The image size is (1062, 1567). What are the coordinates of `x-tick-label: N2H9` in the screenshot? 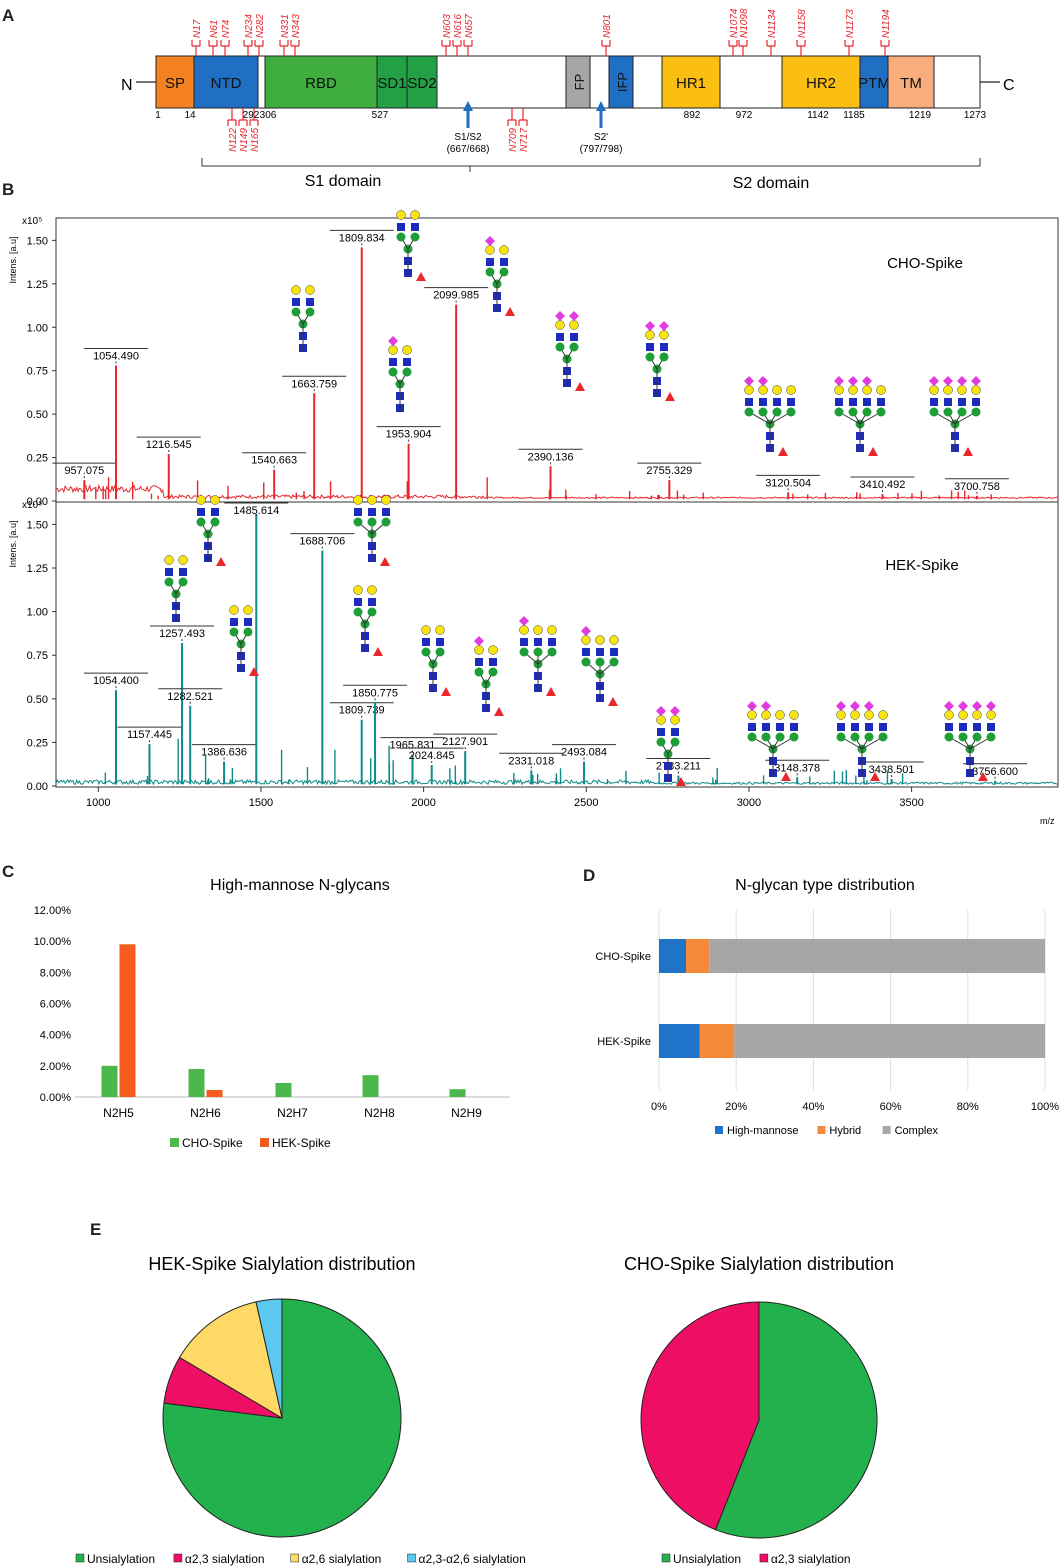 It's located at (466, 1113).